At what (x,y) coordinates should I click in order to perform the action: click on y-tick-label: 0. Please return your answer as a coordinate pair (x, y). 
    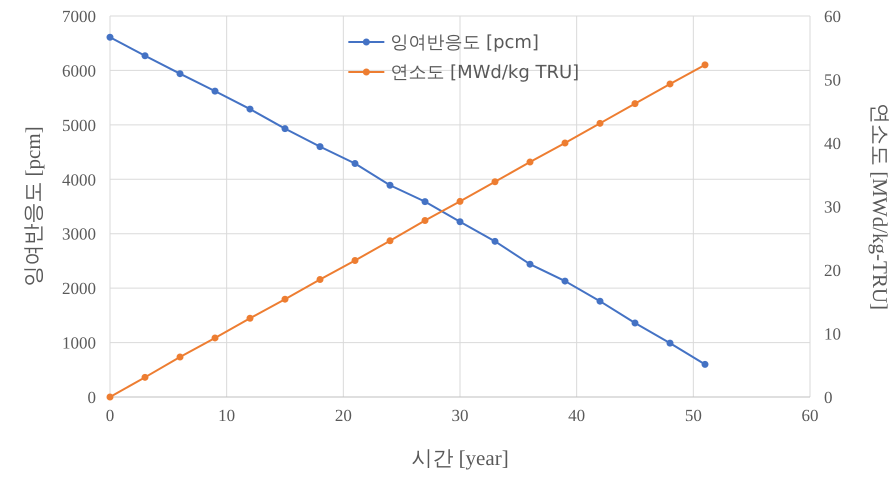
    Looking at the image, I should click on (92, 397).